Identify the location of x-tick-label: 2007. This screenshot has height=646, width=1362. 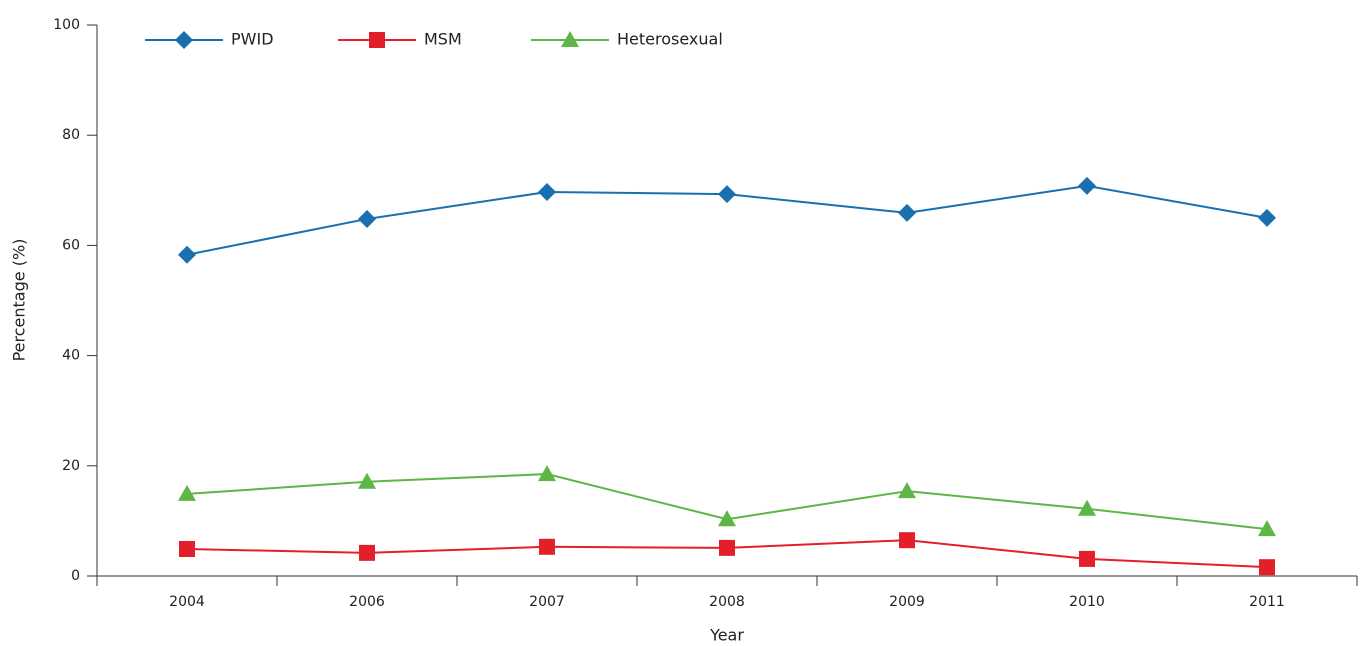
(547, 602).